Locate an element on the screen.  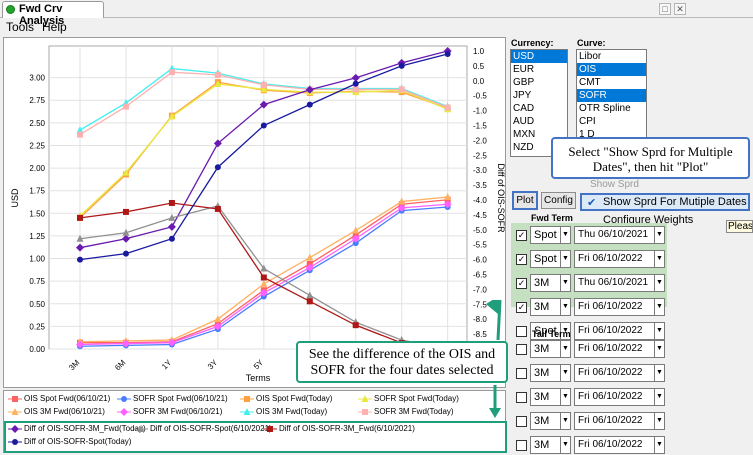
config-button: Config is located at coordinates (558, 200).